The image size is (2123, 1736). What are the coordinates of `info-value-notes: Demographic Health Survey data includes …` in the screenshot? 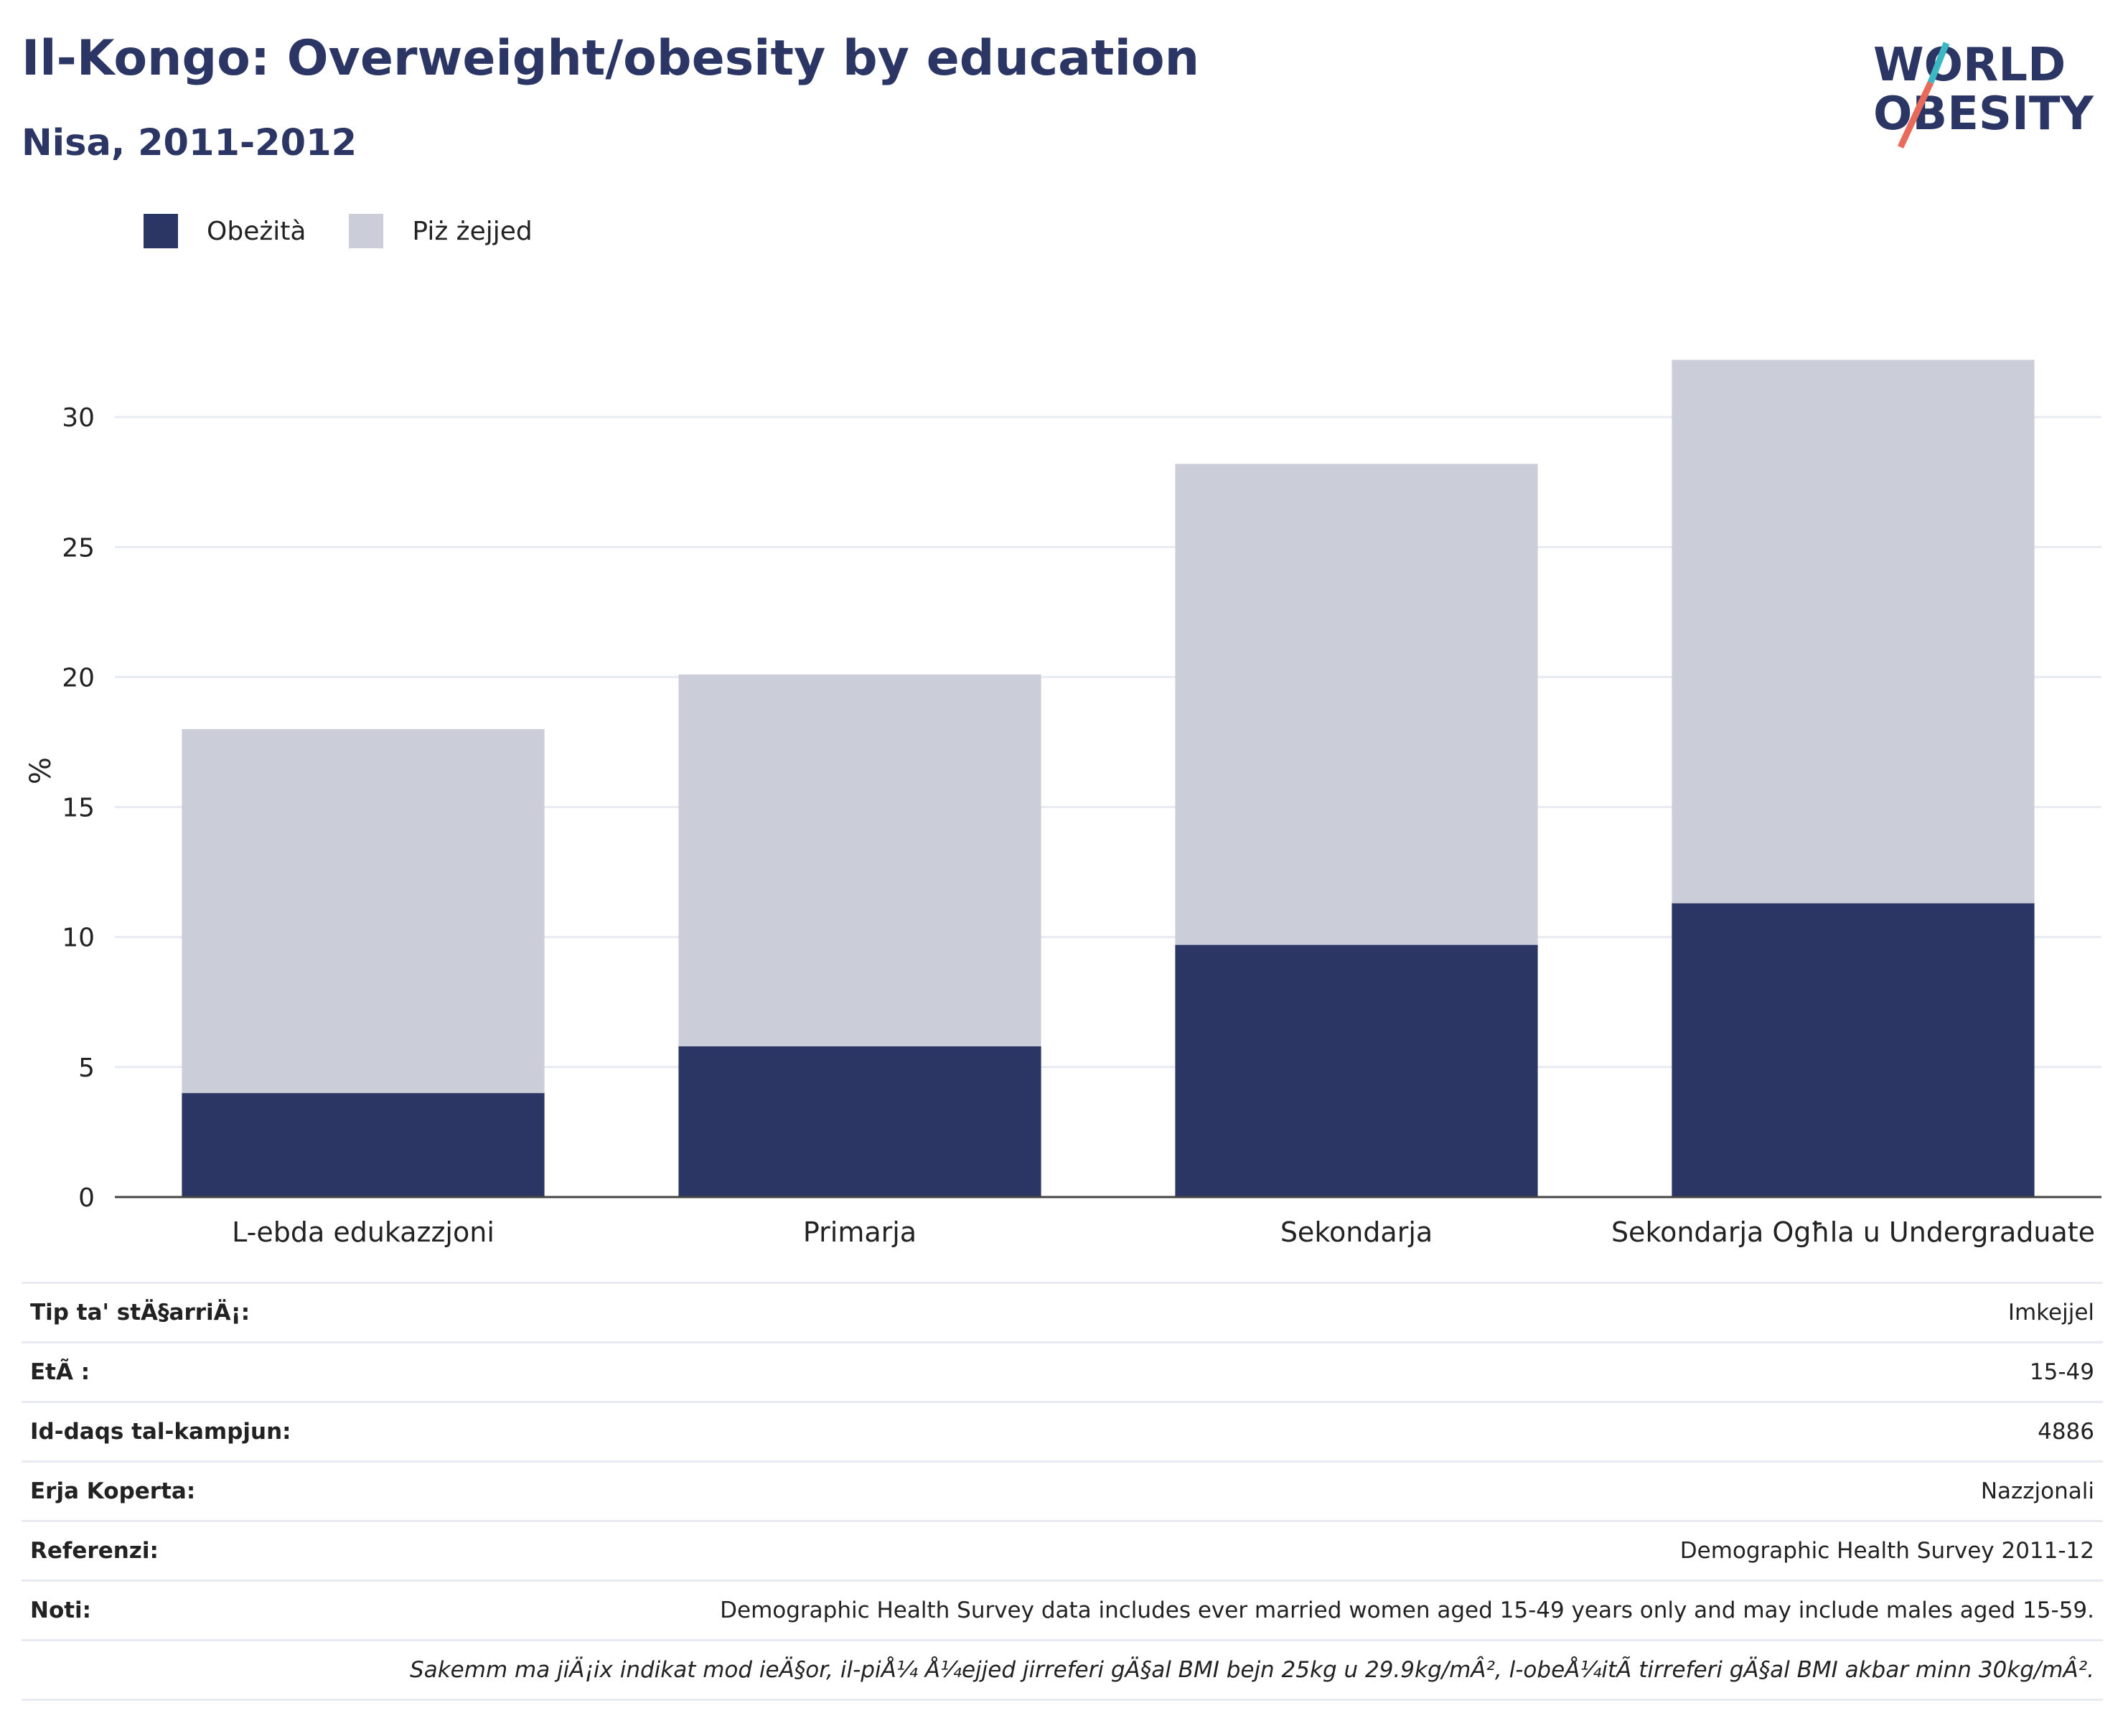 It's located at (1235, 1610).